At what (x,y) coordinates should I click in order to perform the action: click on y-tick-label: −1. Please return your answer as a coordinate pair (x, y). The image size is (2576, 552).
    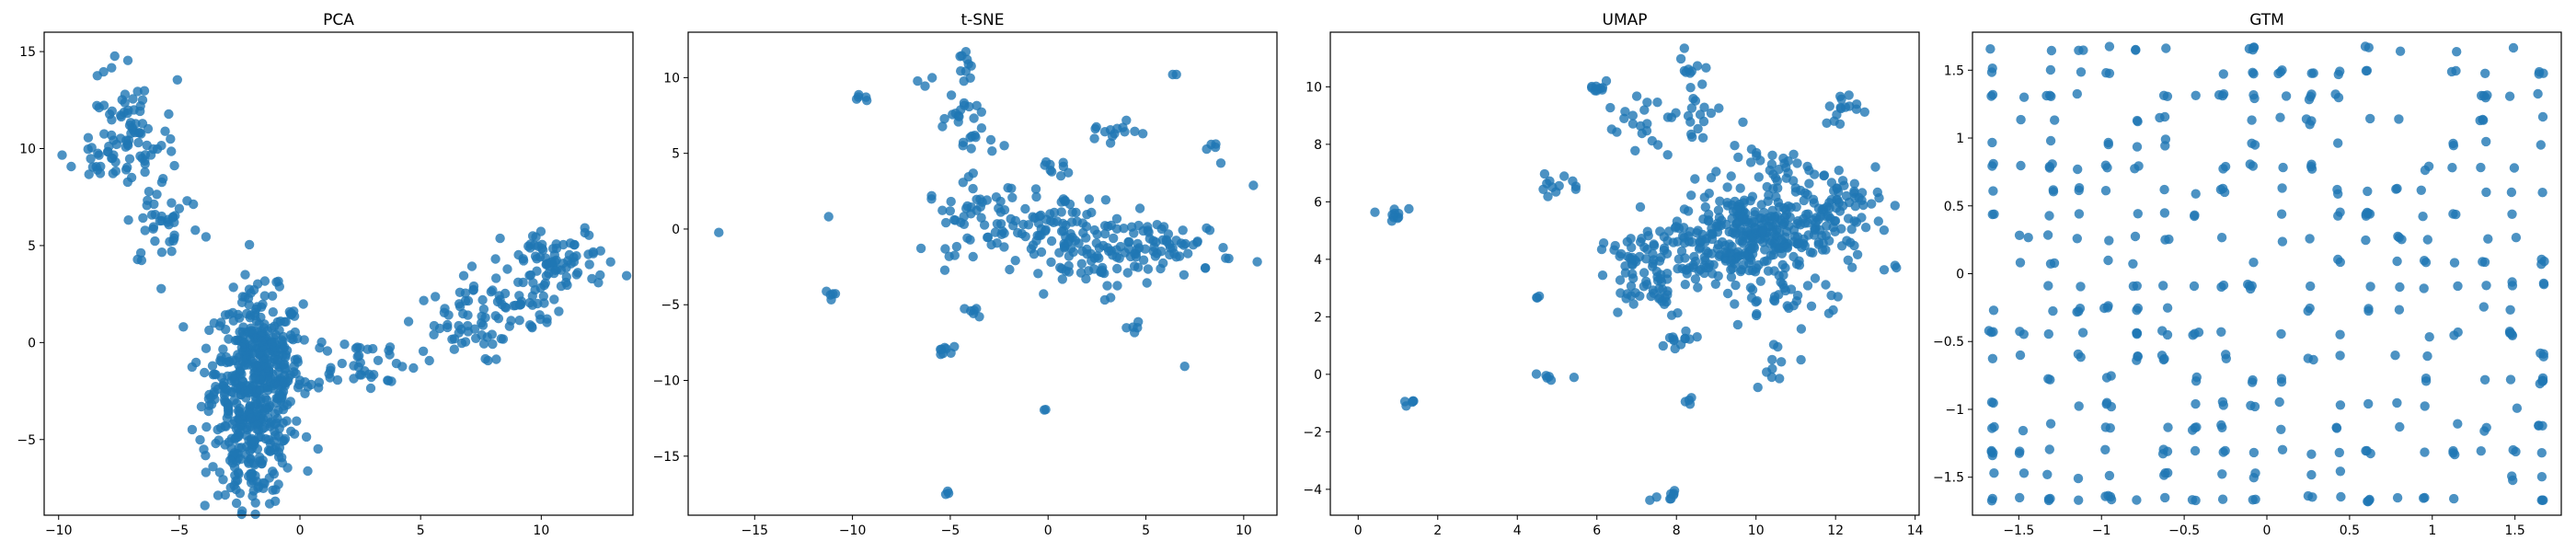
    Looking at the image, I should click on (1955, 410).